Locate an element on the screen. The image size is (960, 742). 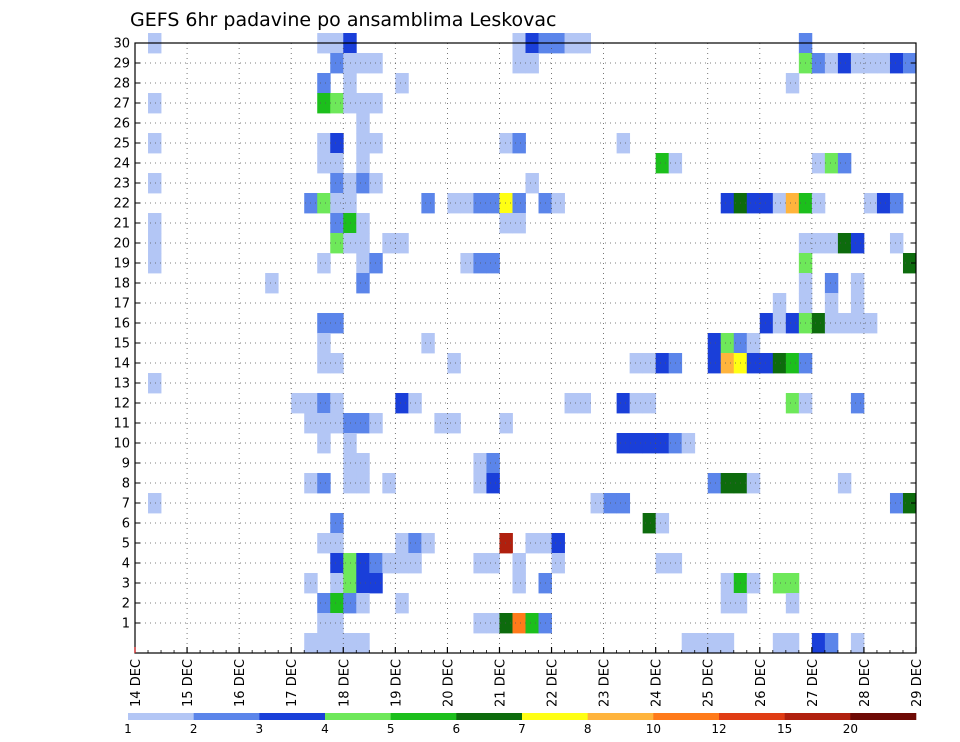
y-tick-label: 5 is located at coordinates (126, 544).